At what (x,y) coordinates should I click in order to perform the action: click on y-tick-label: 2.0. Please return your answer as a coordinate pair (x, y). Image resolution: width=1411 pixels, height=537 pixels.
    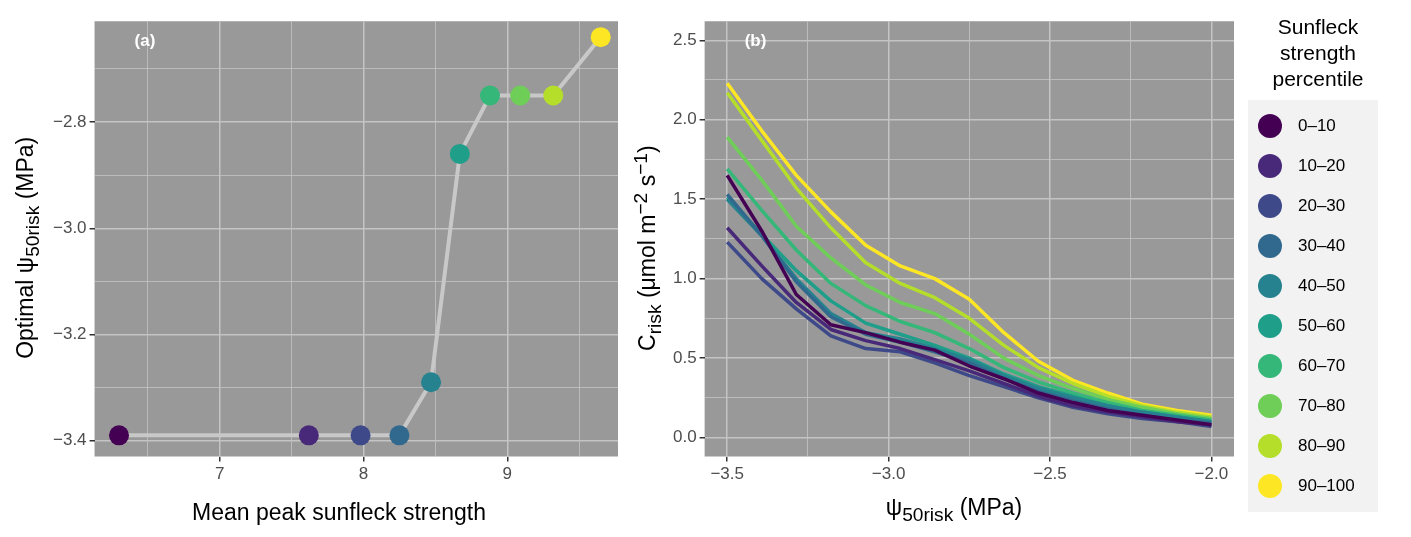
    Looking at the image, I should click on (684, 119).